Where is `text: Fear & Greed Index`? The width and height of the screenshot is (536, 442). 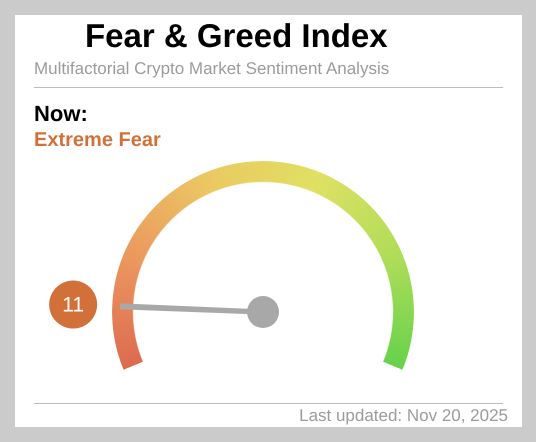
text: Fear & Greed Index is located at coordinates (236, 35).